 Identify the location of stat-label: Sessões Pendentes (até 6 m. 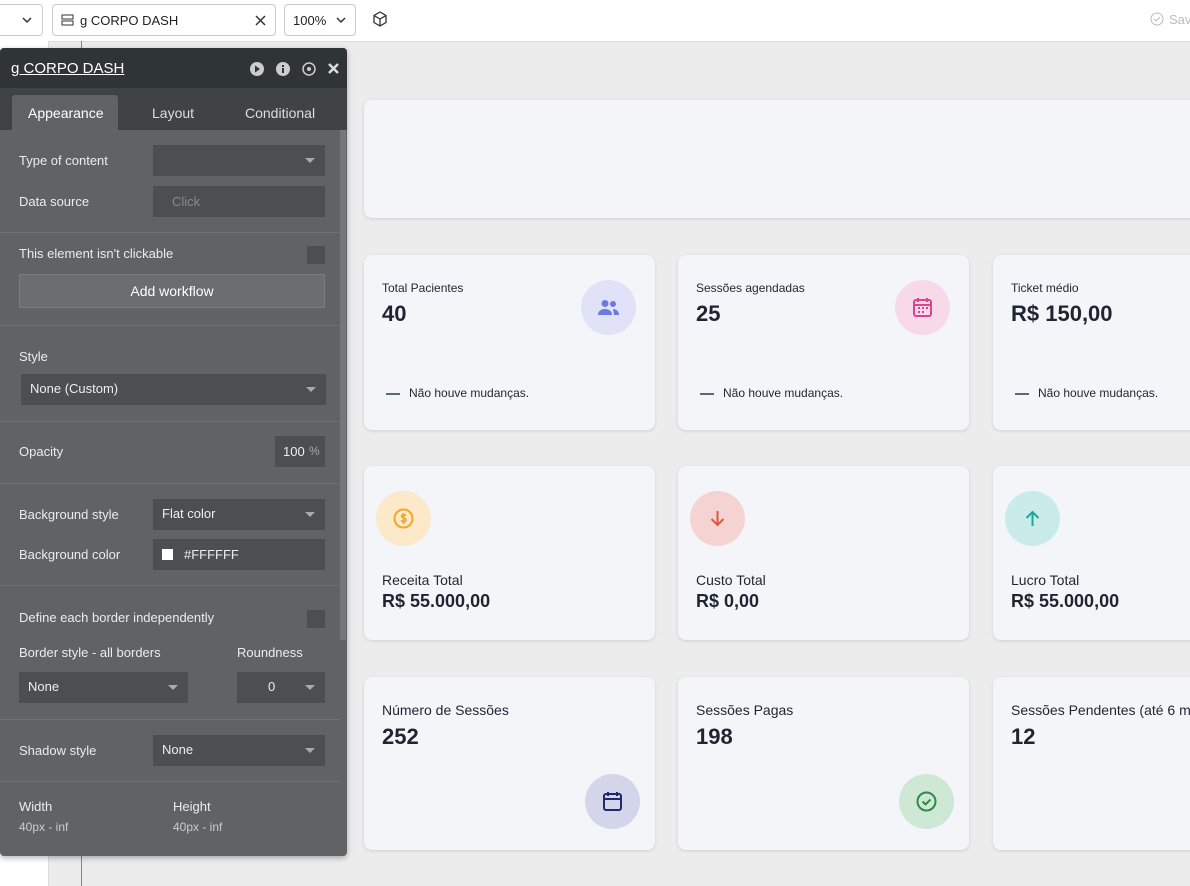
(1100, 710).